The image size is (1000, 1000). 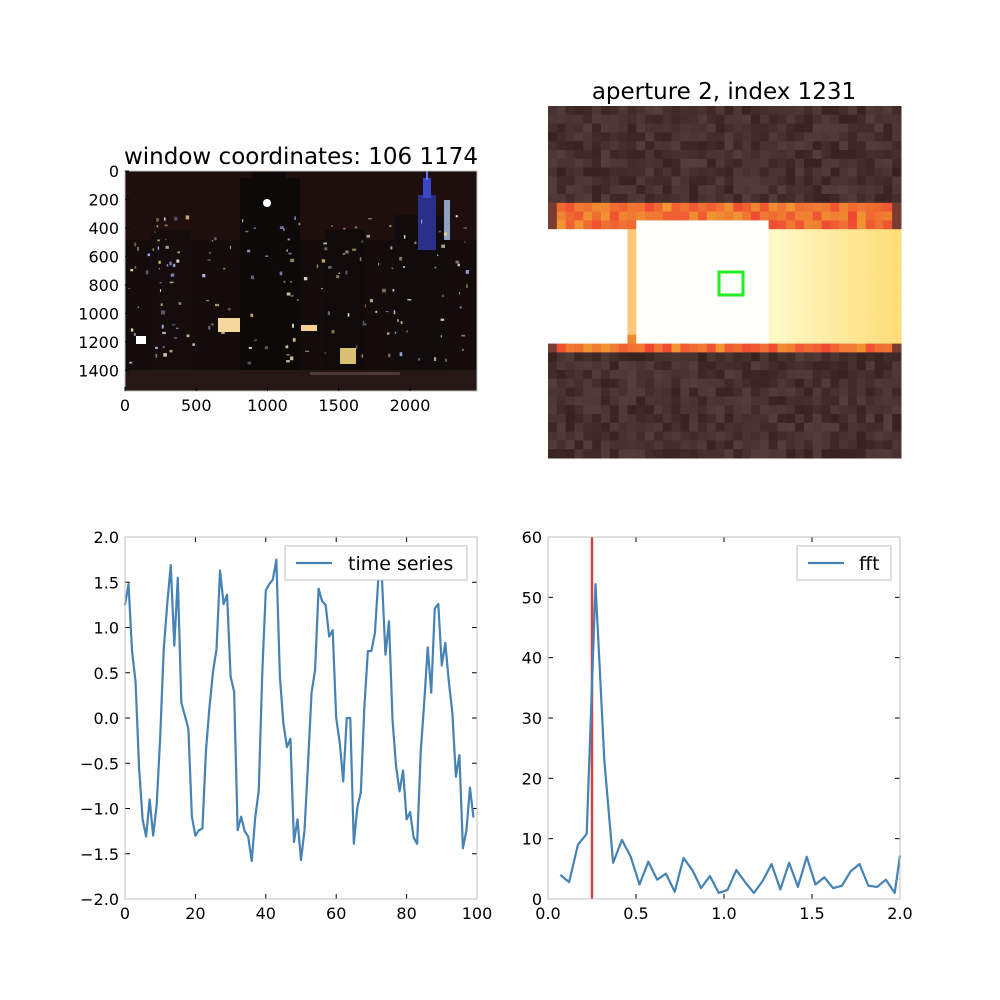 I want to click on aperture-pixel-grid, so click(x=725, y=282).